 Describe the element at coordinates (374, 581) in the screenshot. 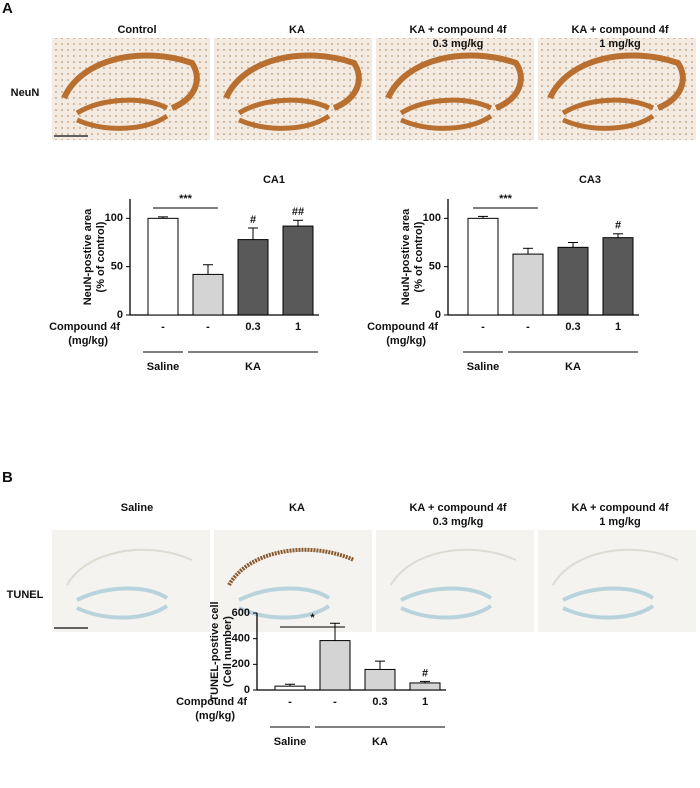

I see `tunel-images` at that location.